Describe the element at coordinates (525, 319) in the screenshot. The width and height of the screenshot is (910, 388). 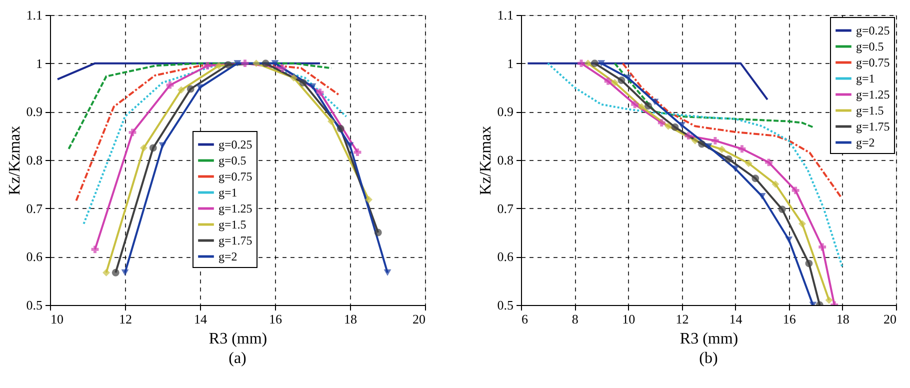
I see `x-tick-label: 6` at that location.